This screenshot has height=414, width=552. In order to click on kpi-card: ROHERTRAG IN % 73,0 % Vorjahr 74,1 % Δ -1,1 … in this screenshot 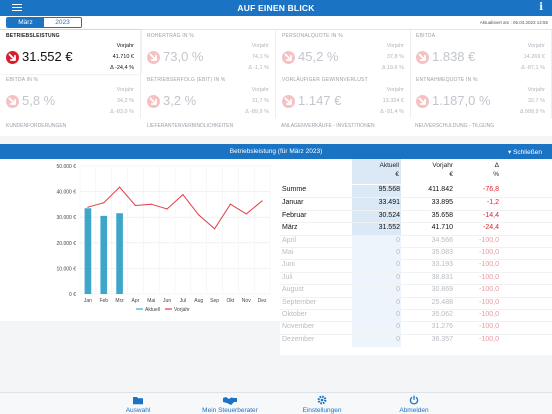, I will do `click(208, 52)`.